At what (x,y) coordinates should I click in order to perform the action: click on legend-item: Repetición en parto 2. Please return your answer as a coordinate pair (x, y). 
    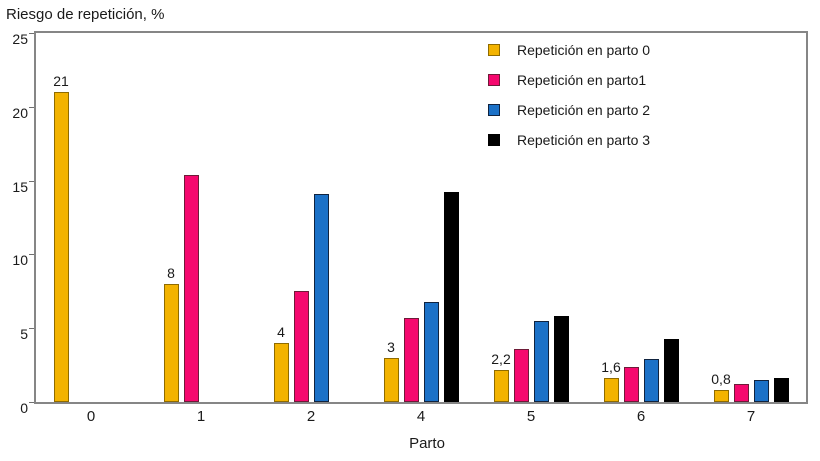
    Looking at the image, I should click on (569, 110).